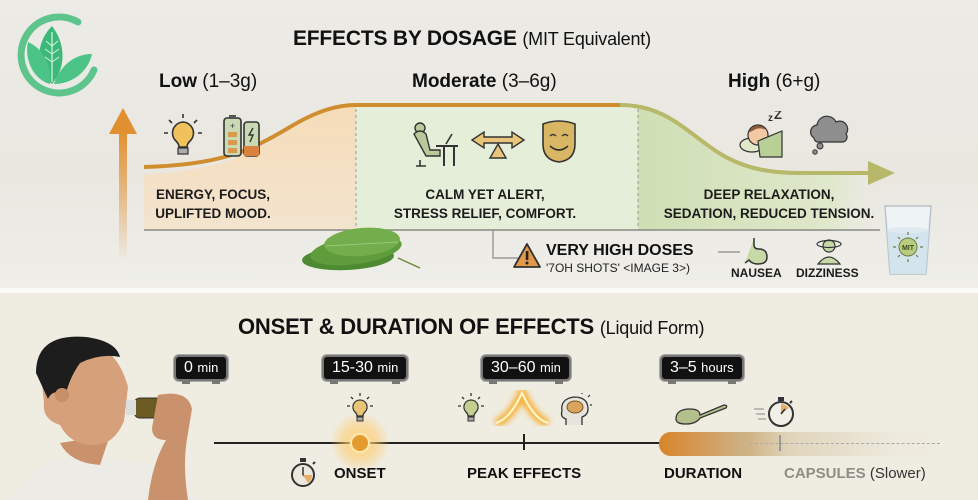  I want to click on svg-text: Z, so click(778, 116).